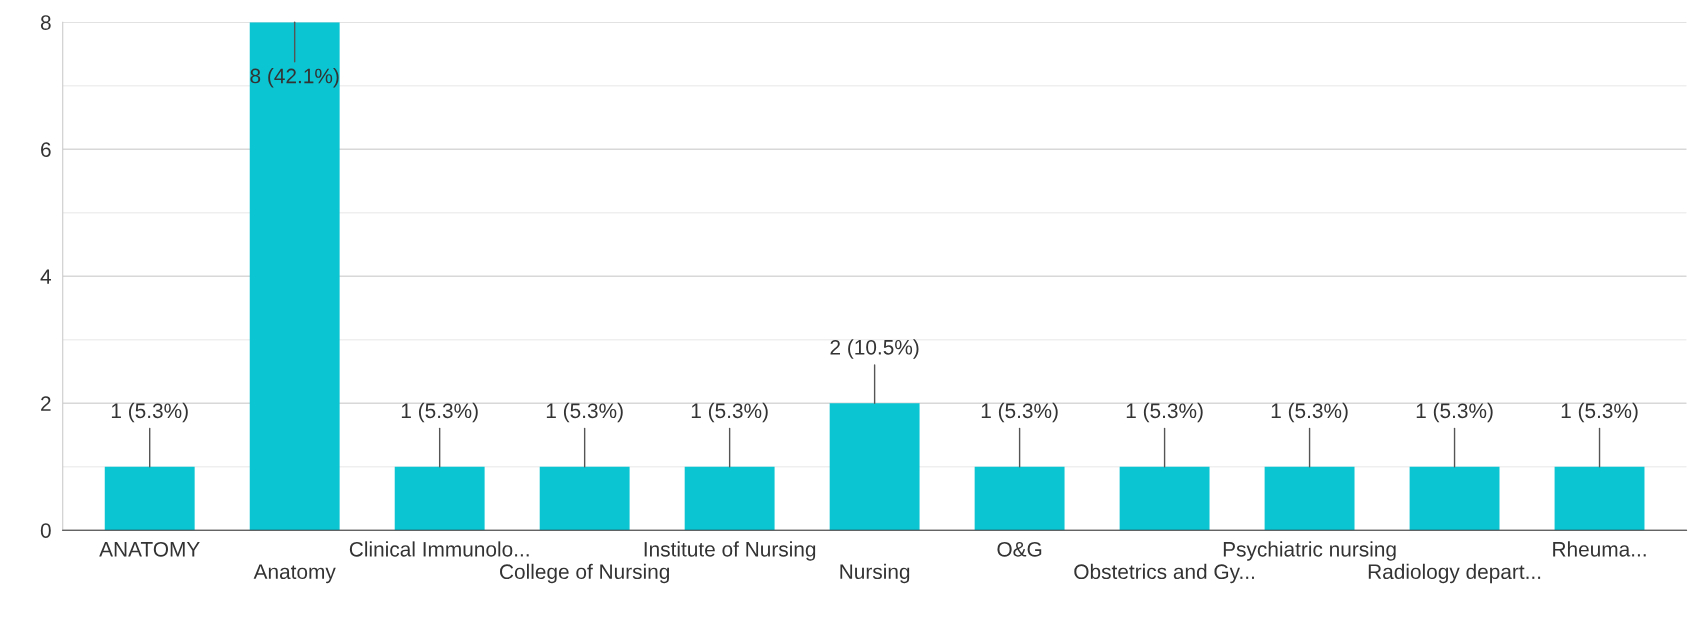 The image size is (1695, 635). What do you see at coordinates (45, 530) in the screenshot?
I see `y-tick-label: 0` at bounding box center [45, 530].